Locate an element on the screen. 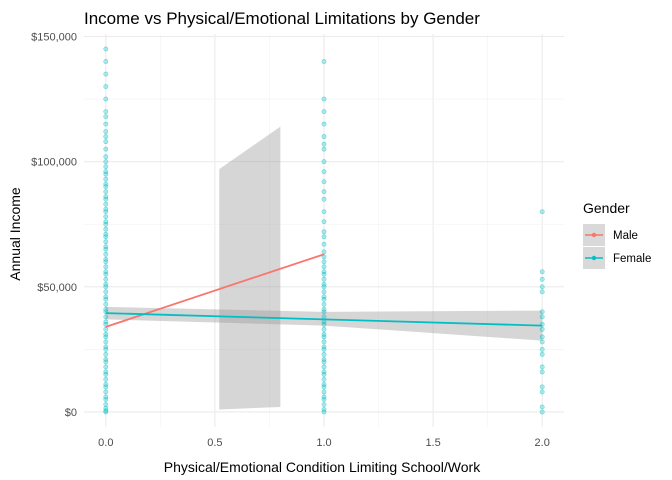  y-tick-label: $0 is located at coordinates (71, 413).